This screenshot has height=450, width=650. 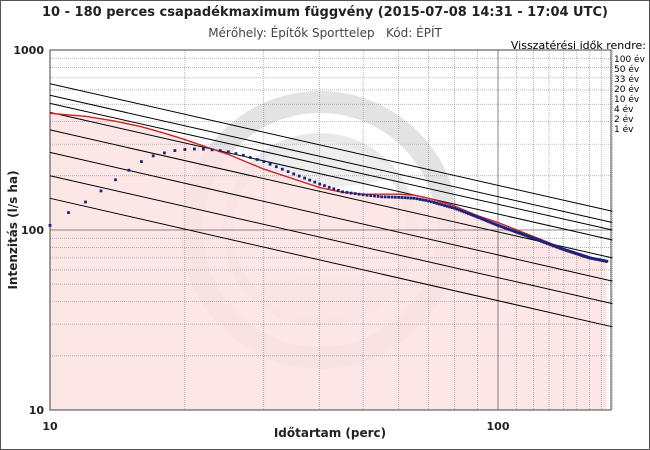 What do you see at coordinates (627, 99) in the screenshot?
I see `legend-item: 10 év` at bounding box center [627, 99].